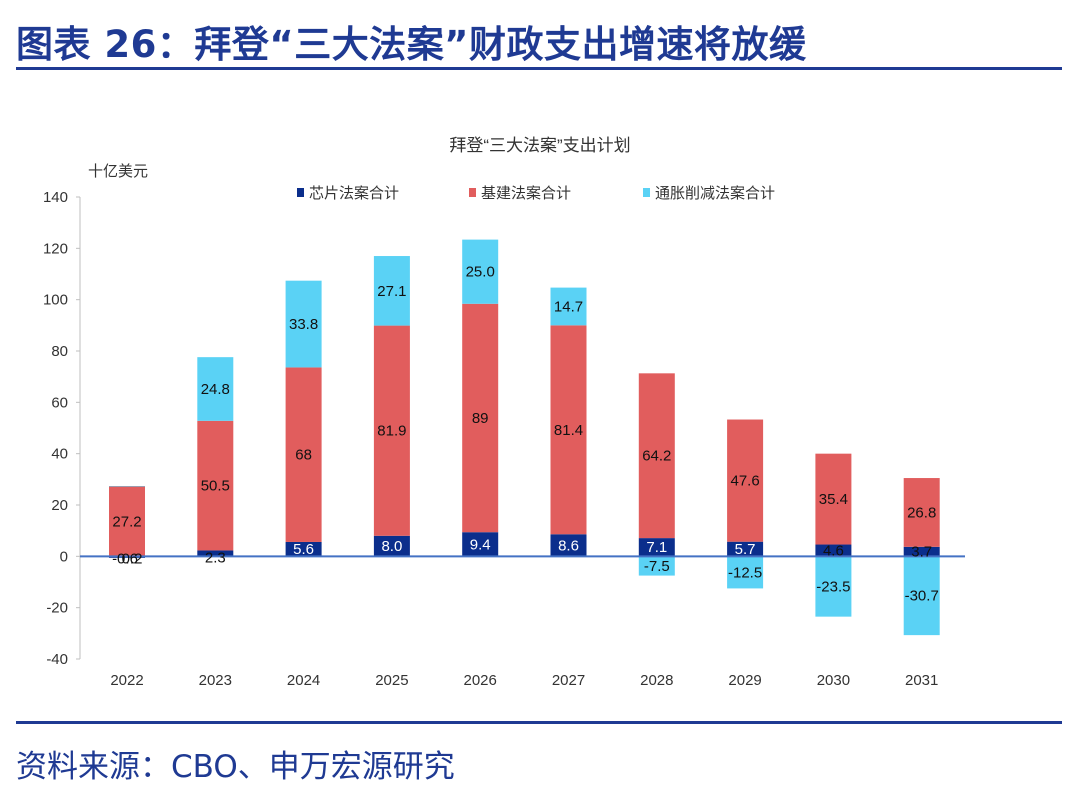  Describe the element at coordinates (126, 680) in the screenshot. I see `x-tick-label-2022: 2022` at that location.